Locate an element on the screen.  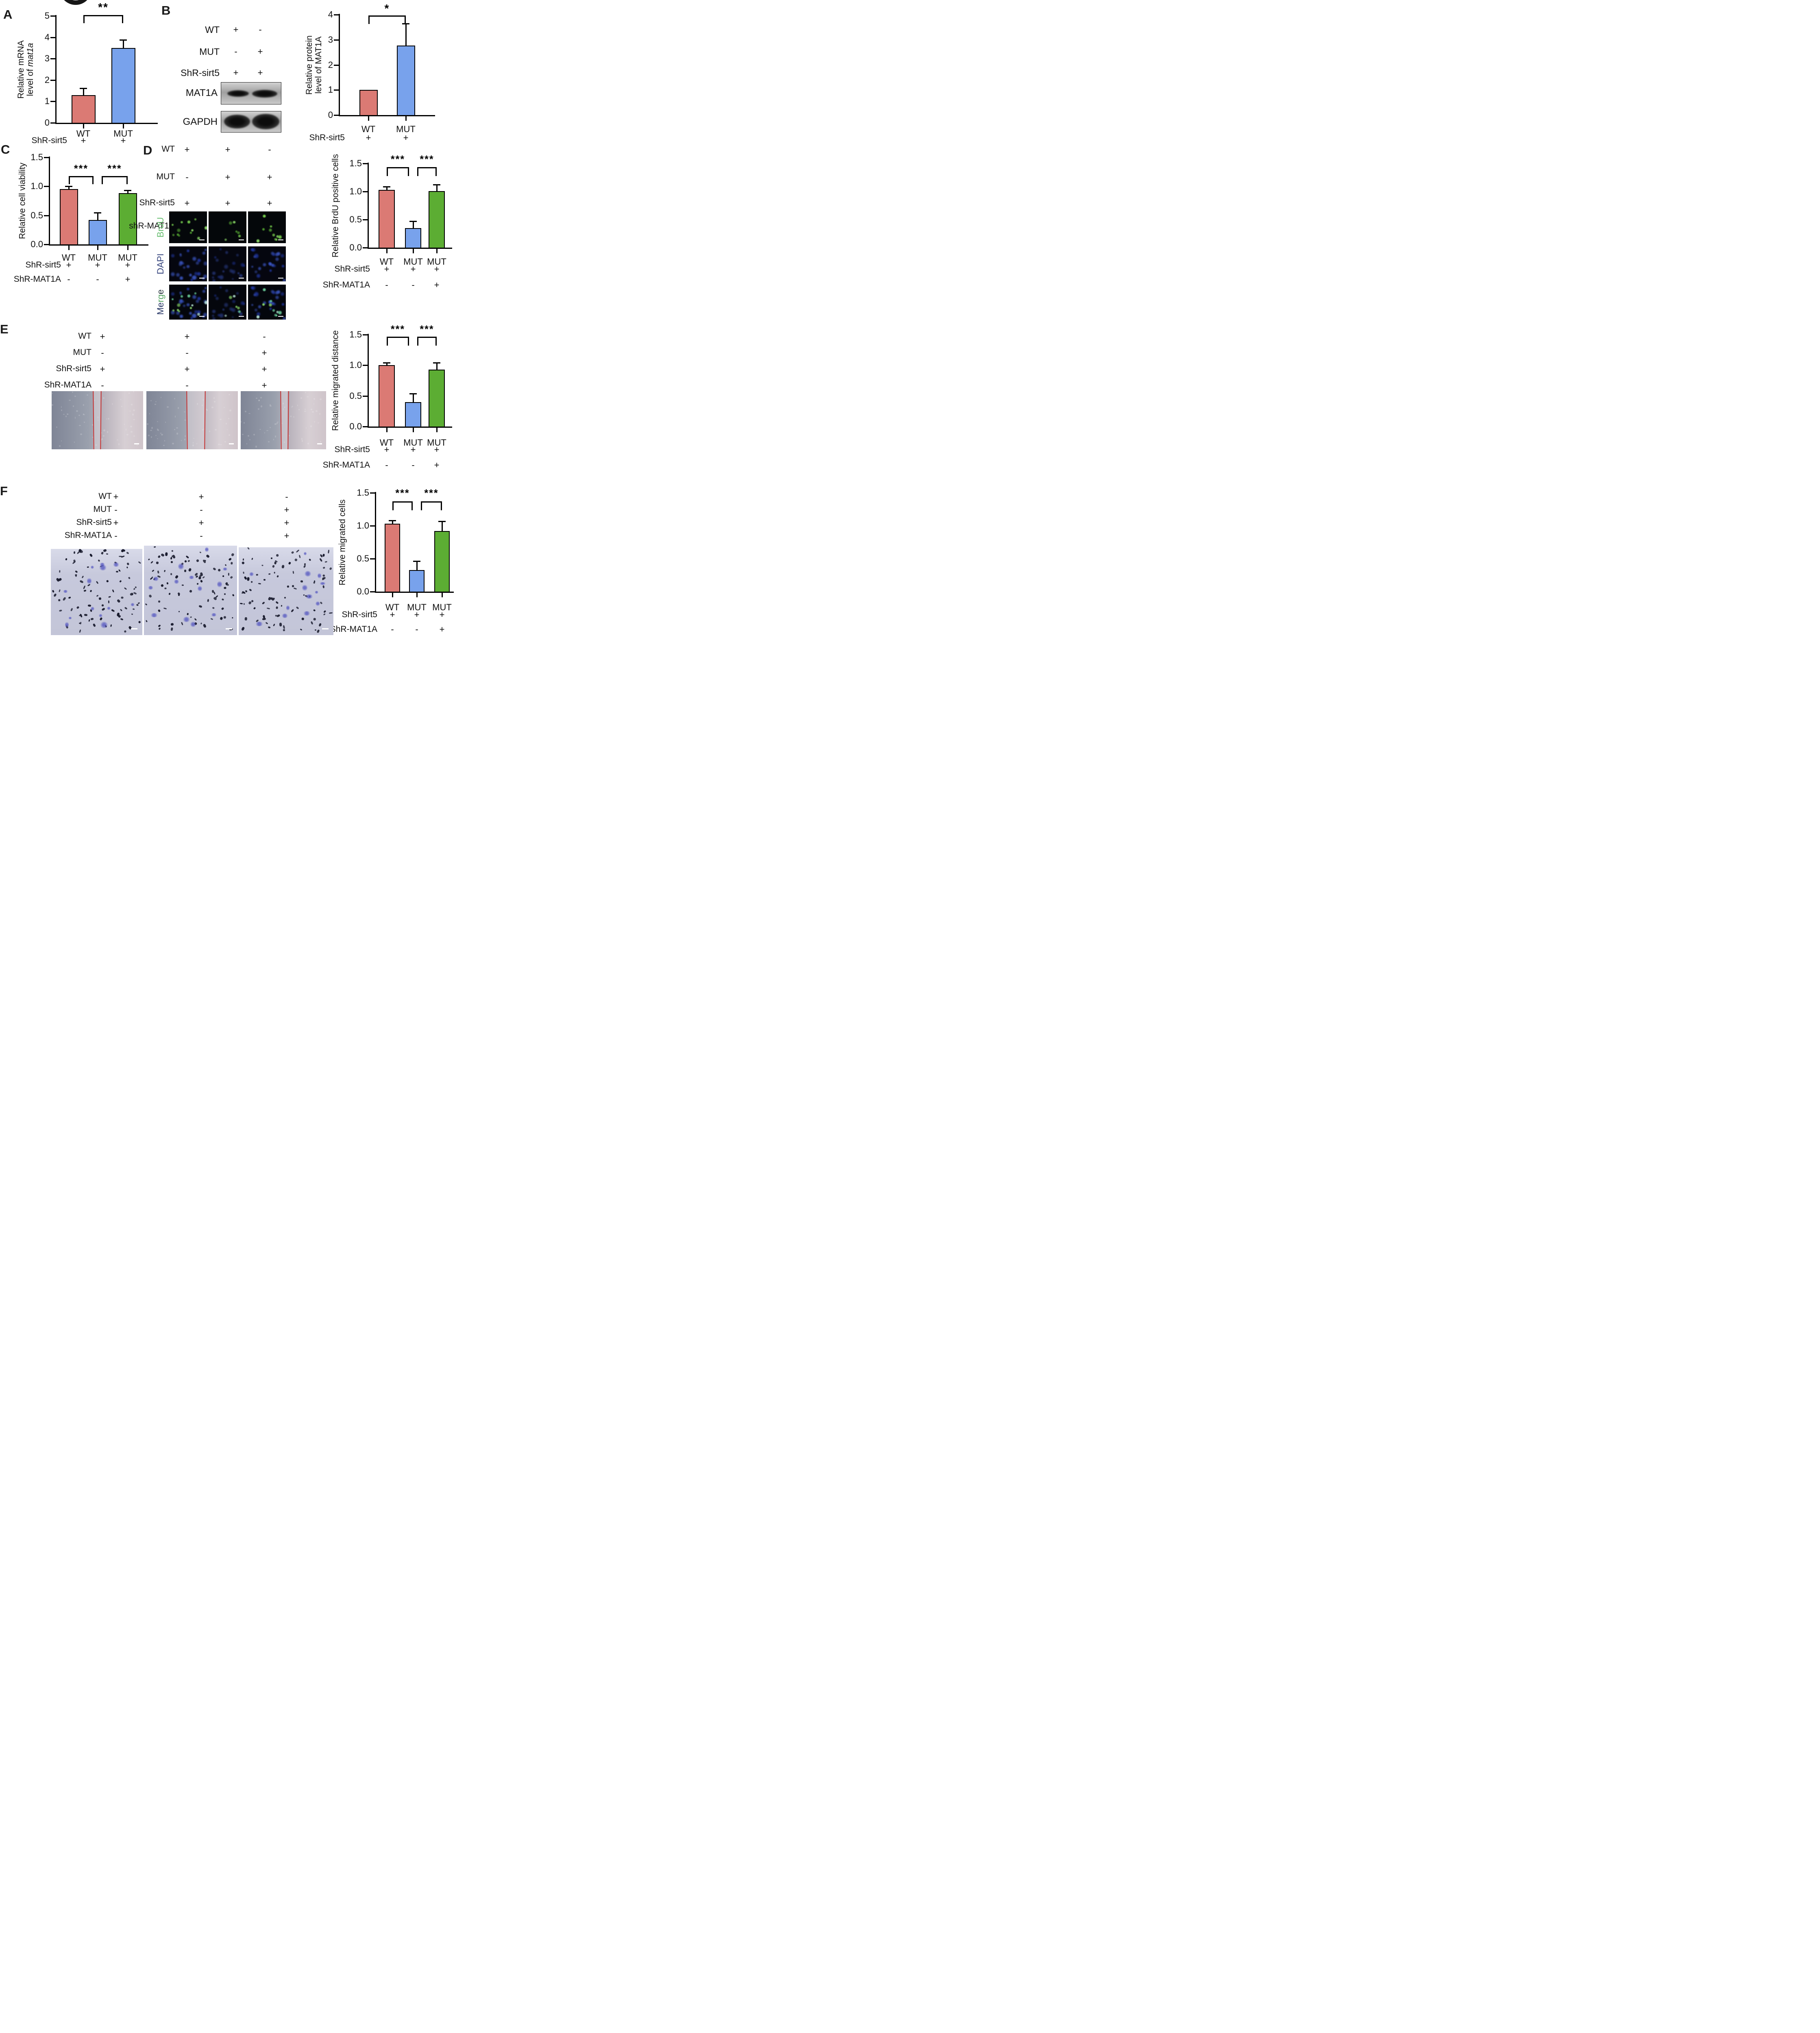
x-axis is located at coordinates (387, 116).